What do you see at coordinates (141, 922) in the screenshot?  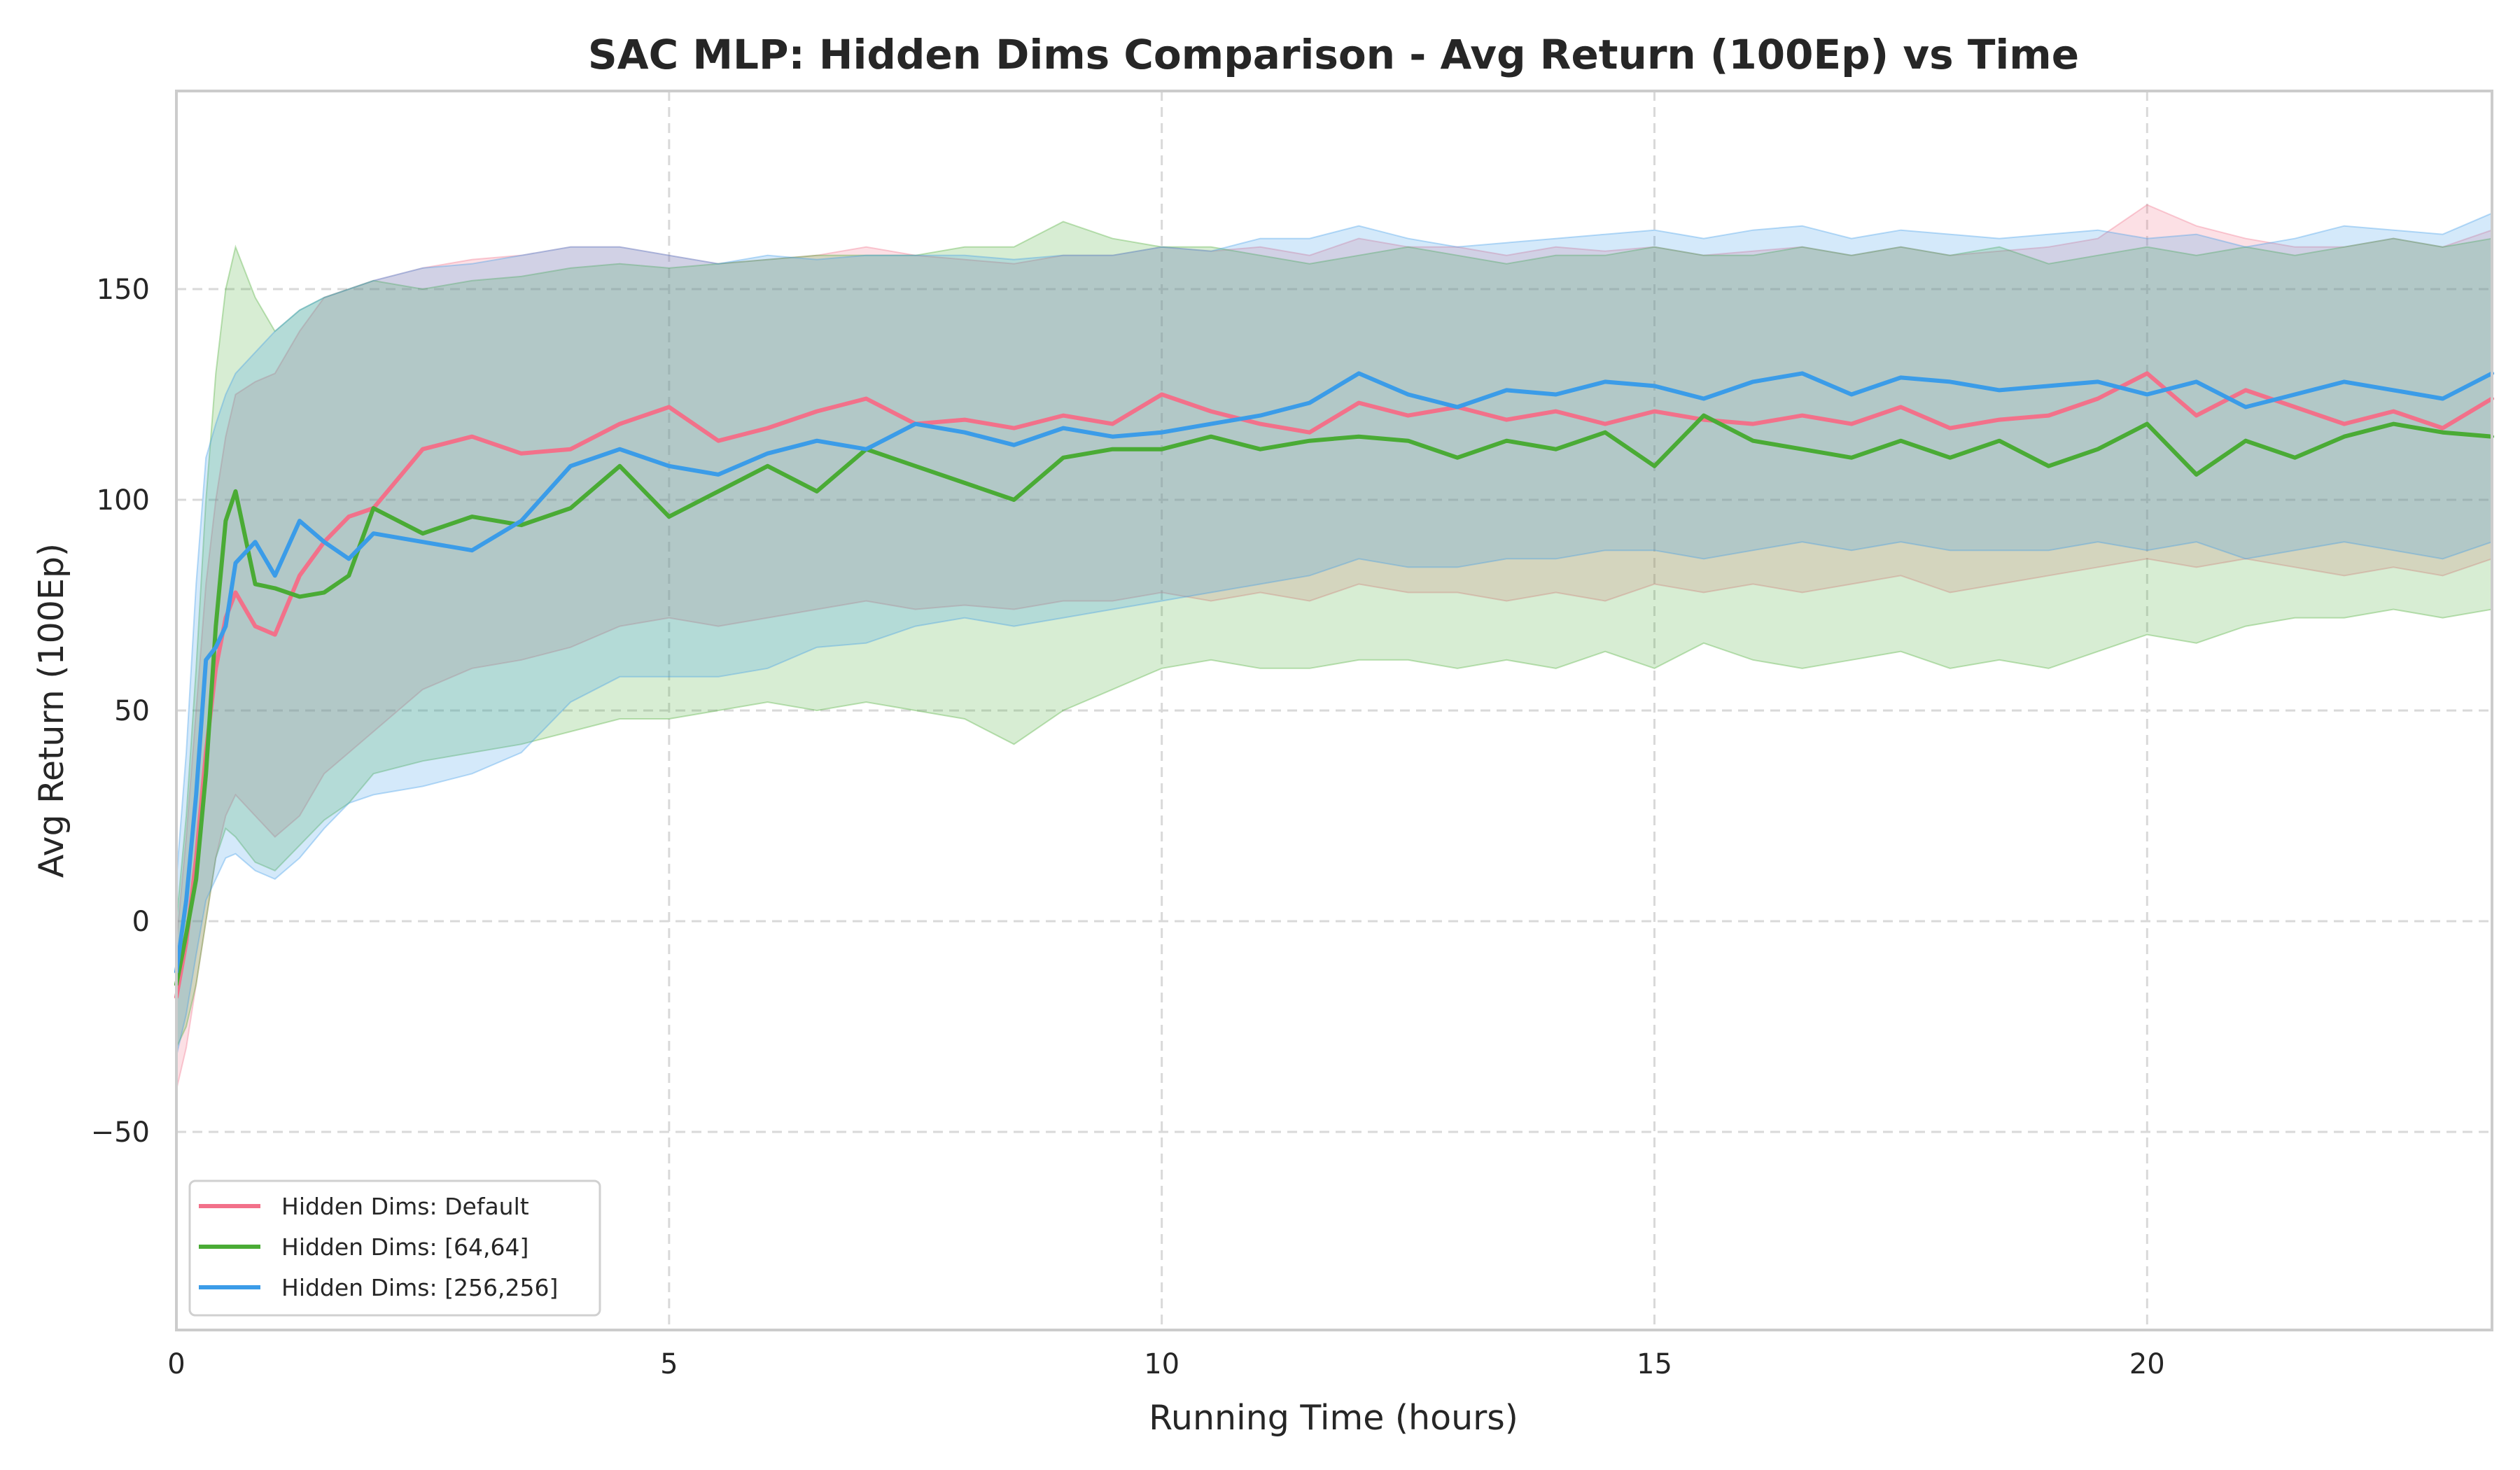 I see `y-tick-label: 0` at bounding box center [141, 922].